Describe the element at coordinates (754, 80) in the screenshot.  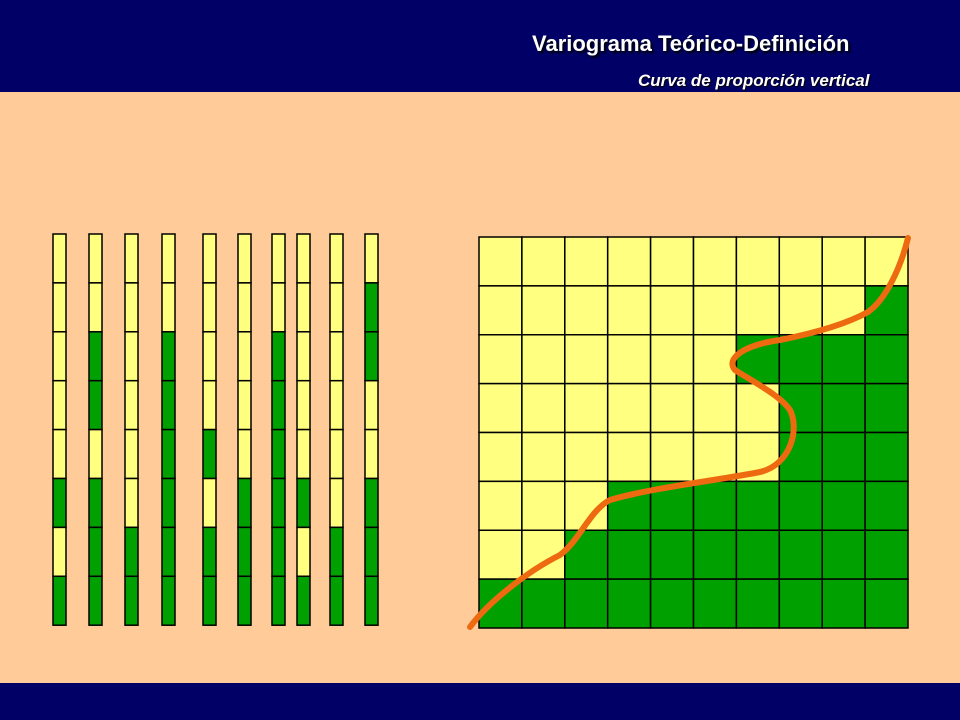
I see `slide-subtitle: Curva de proporción vertical` at that location.